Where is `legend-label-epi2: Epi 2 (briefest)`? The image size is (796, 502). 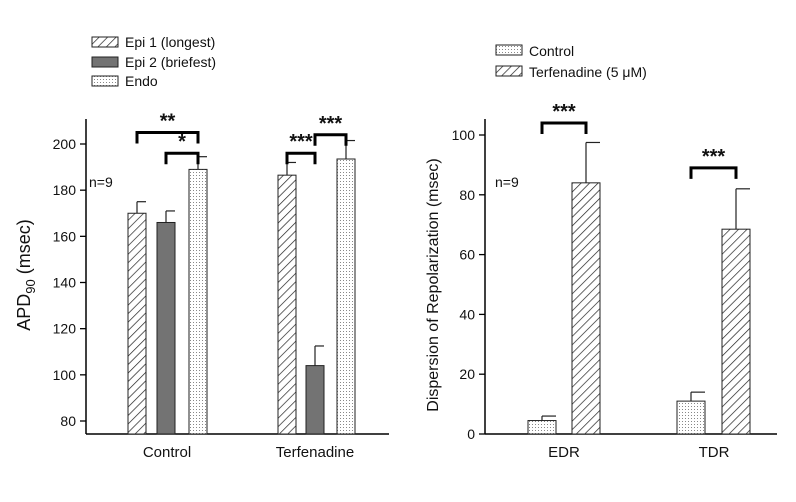 legend-label-epi2: Epi 2 (briefest) is located at coordinates (170, 62).